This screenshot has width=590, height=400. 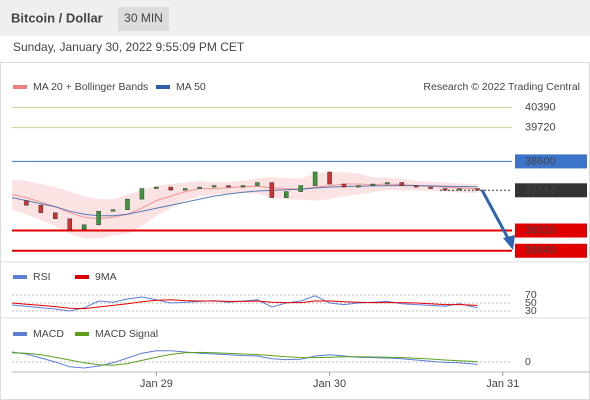 What do you see at coordinates (540, 230) in the screenshot?
I see `level-label: 36310` at bounding box center [540, 230].